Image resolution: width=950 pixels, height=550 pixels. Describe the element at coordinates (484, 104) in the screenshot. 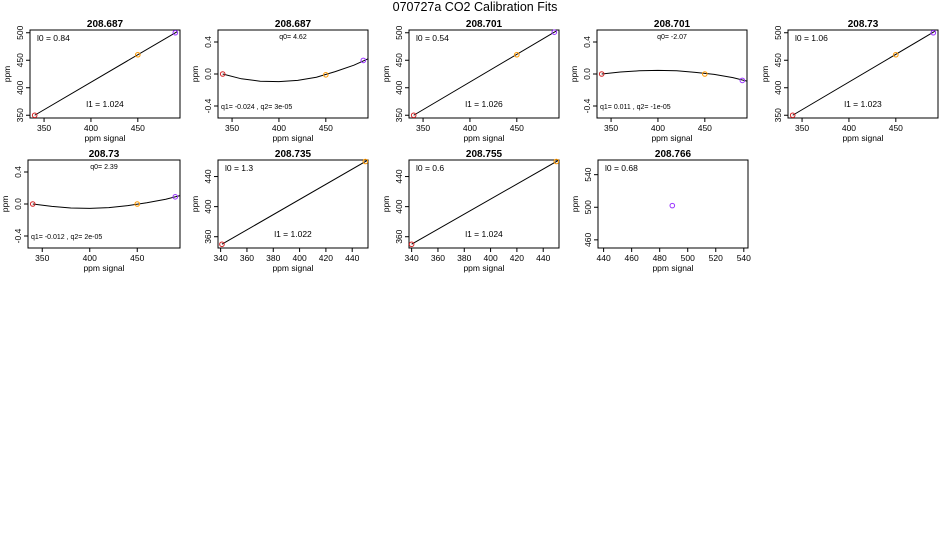

I see `fit-annotation: l1 = 1.026` at that location.